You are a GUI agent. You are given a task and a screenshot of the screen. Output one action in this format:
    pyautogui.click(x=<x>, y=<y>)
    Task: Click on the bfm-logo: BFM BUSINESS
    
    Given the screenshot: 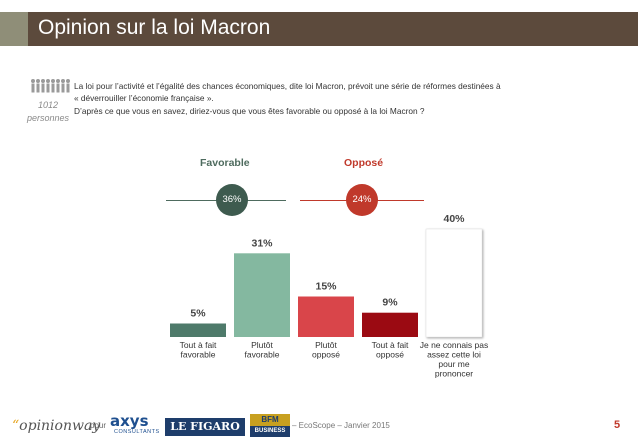 What is the action you would take?
    pyautogui.click(x=270, y=426)
    